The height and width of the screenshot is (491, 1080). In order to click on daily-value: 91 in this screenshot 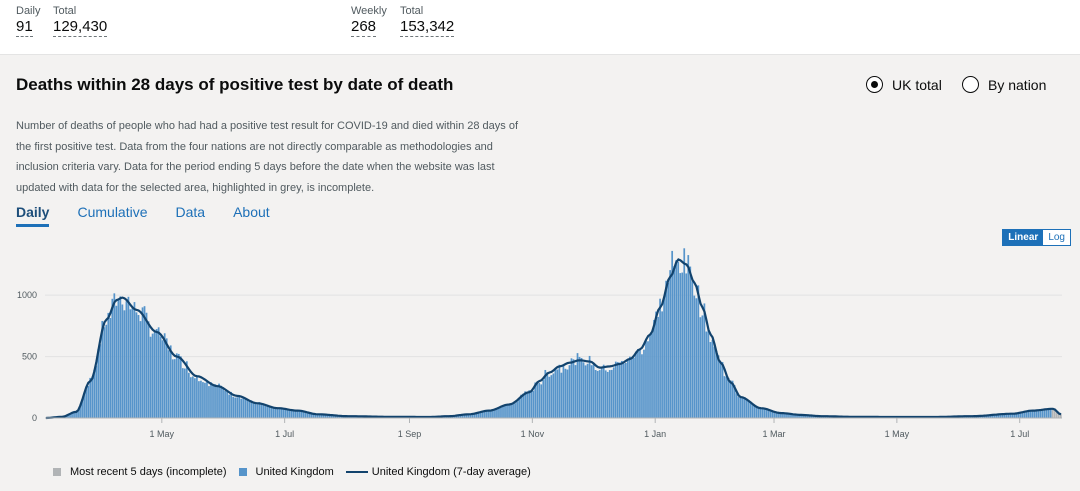, I will do `click(24, 27)`.